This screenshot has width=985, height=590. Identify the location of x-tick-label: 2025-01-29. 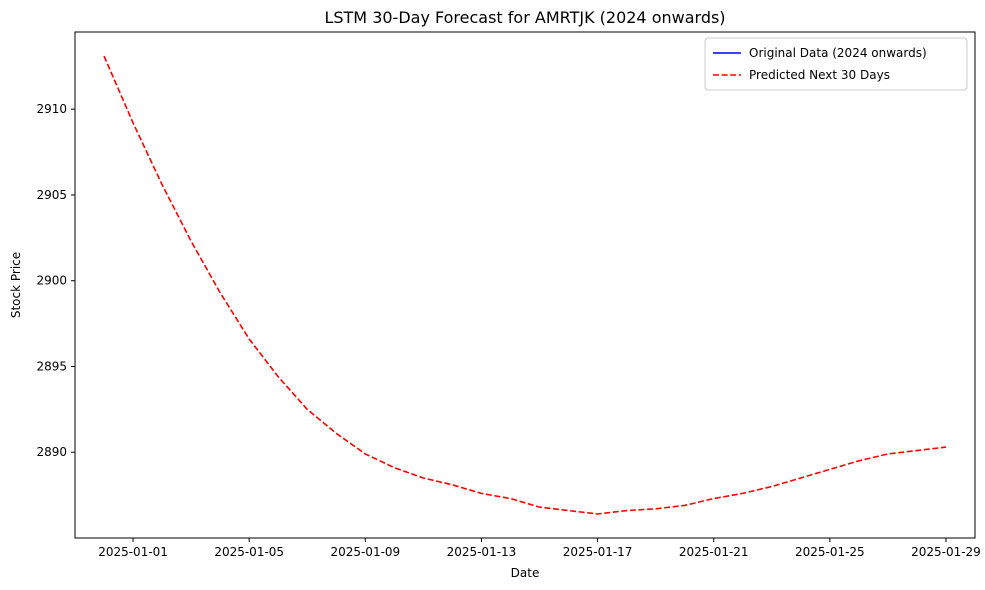
(946, 552).